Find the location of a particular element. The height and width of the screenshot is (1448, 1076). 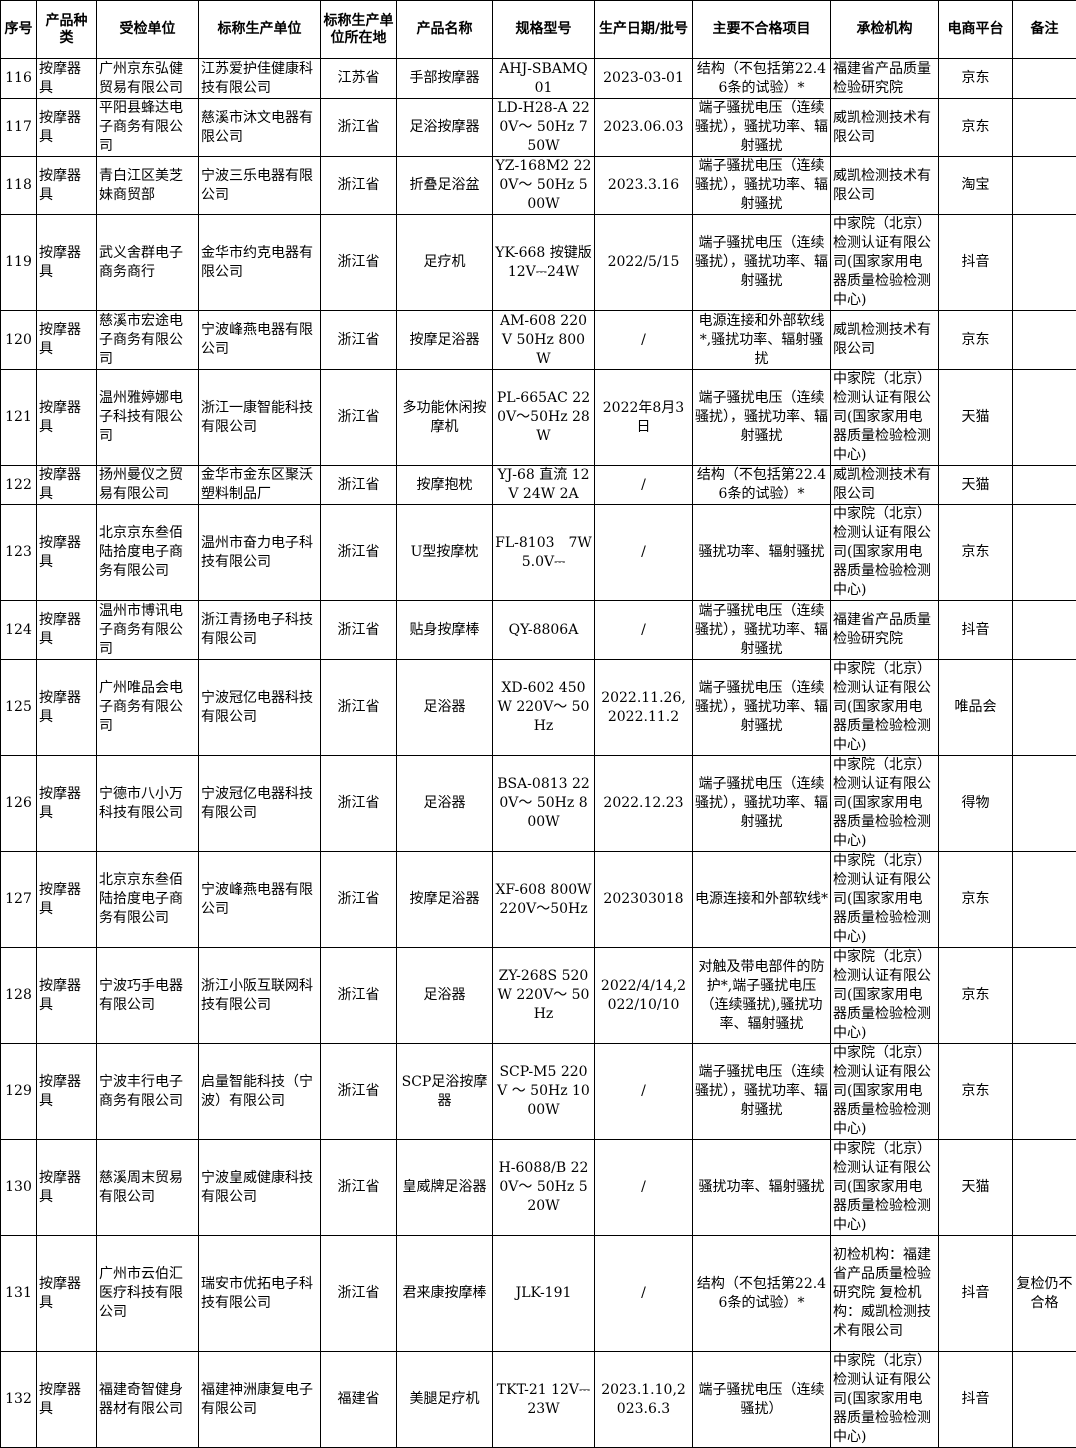

cell-inspected-unit: 慈溪周末贸易有限公司 is located at coordinates (148, 1188).